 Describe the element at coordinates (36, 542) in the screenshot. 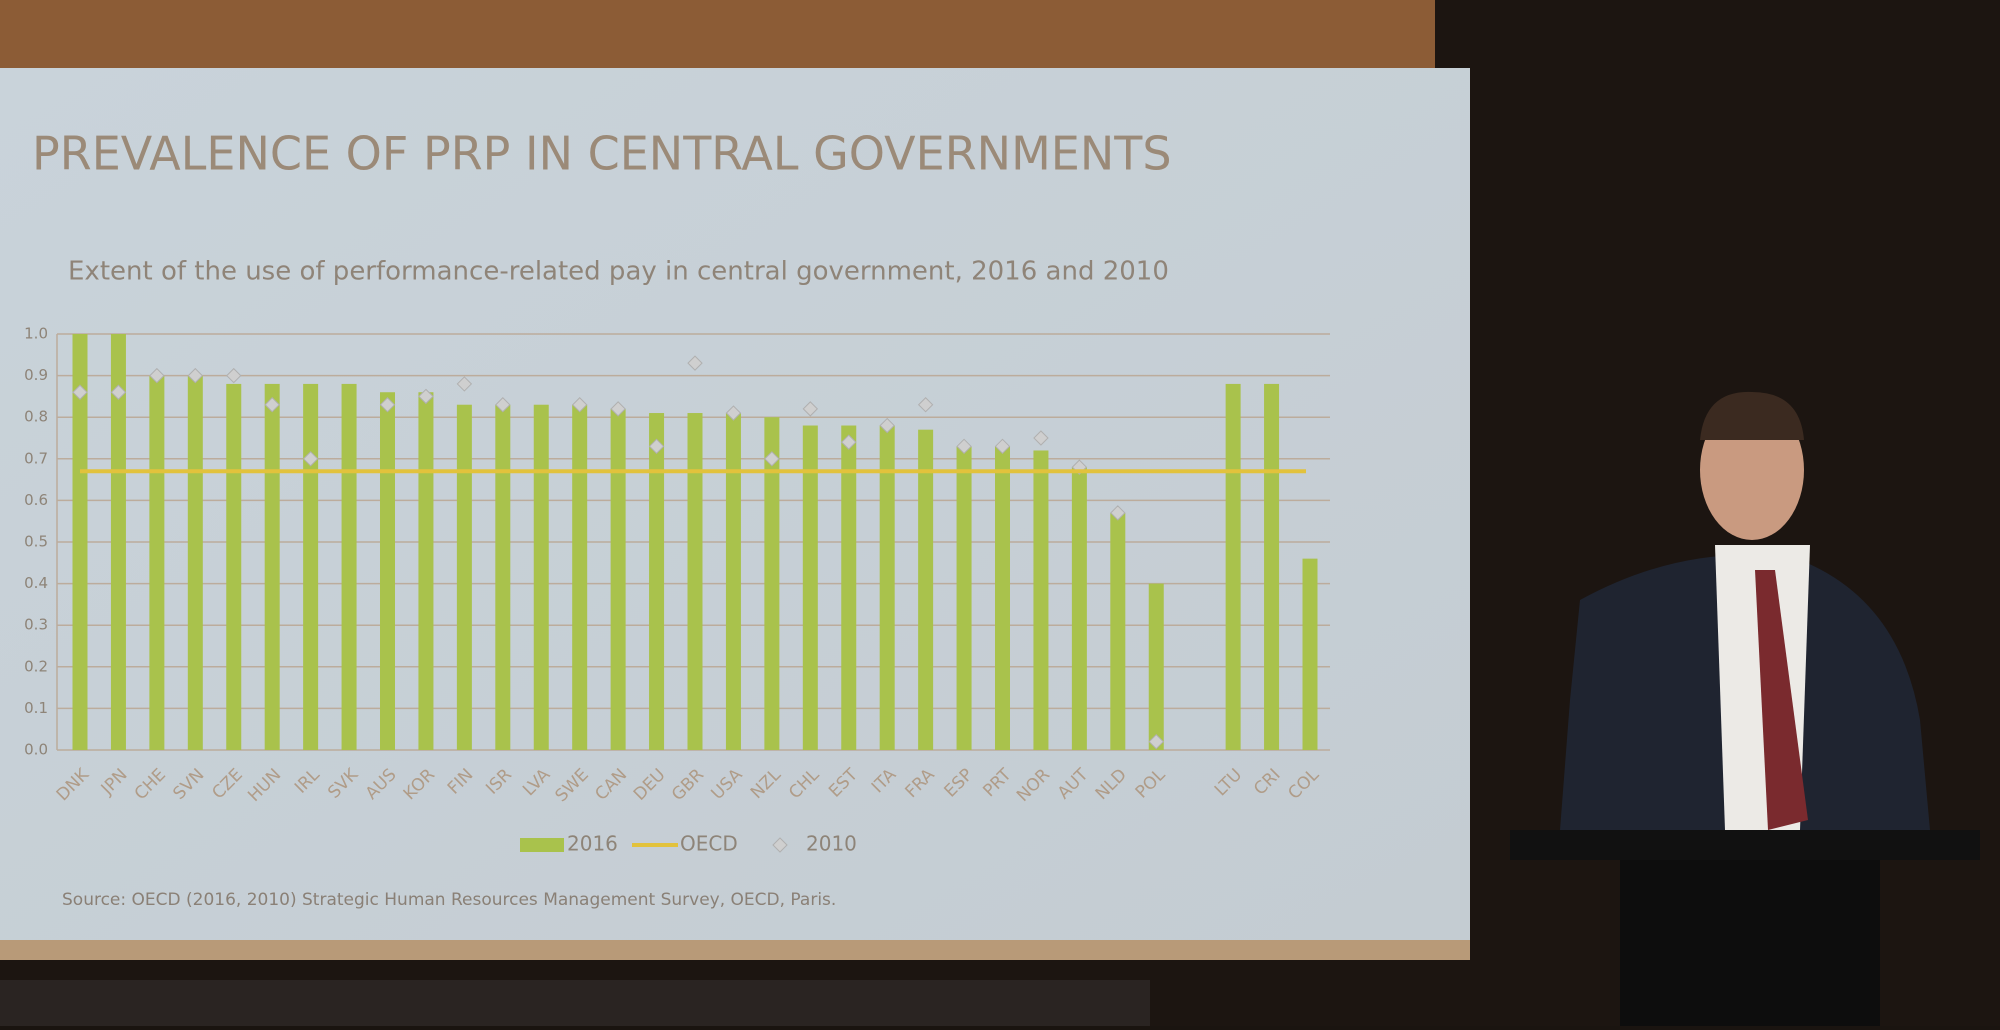

I see `y-tick-label: 0.5` at that location.